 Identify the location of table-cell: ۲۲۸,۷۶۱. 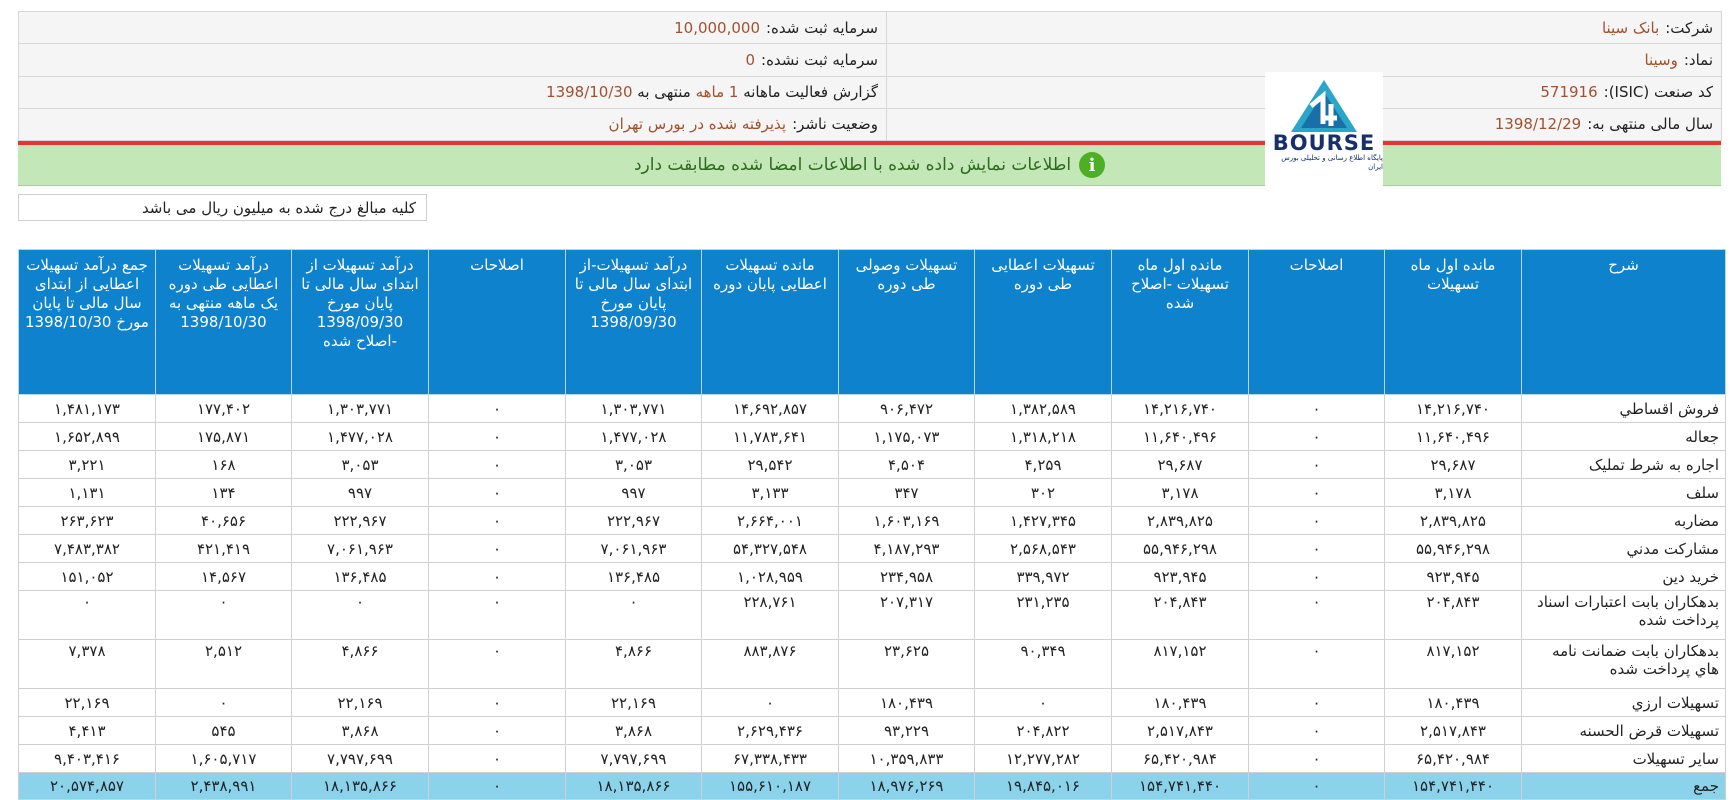
(770, 615).